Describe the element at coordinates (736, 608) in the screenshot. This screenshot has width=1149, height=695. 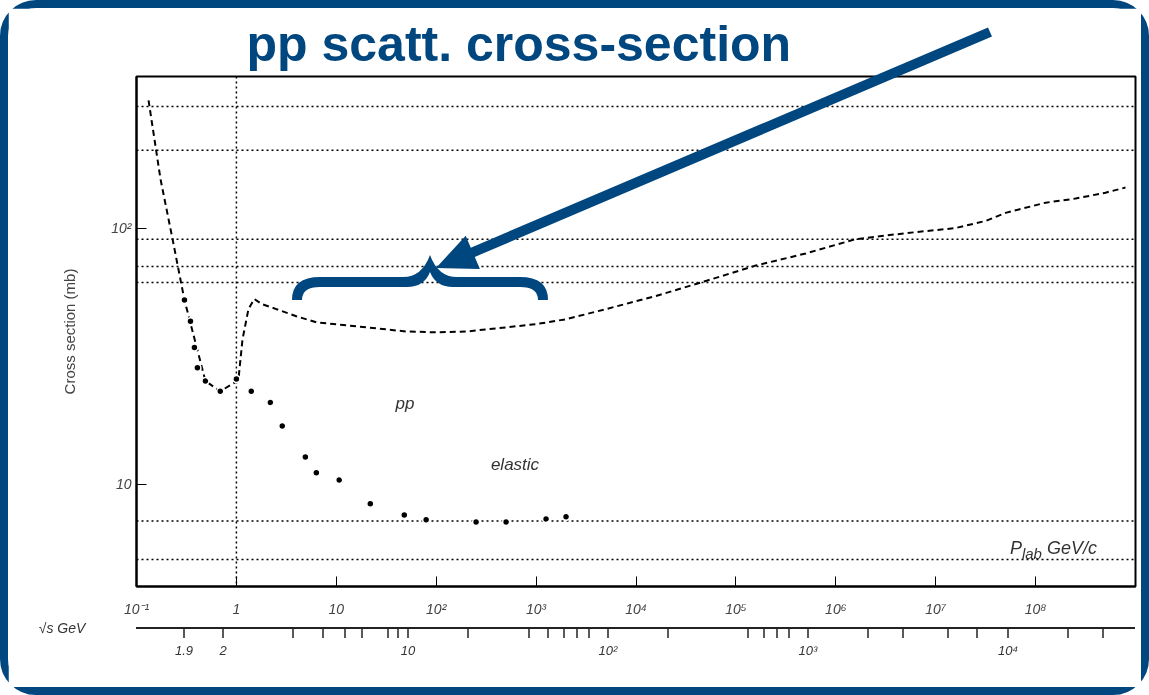
I see `x-tick-label: 10⁵` at that location.